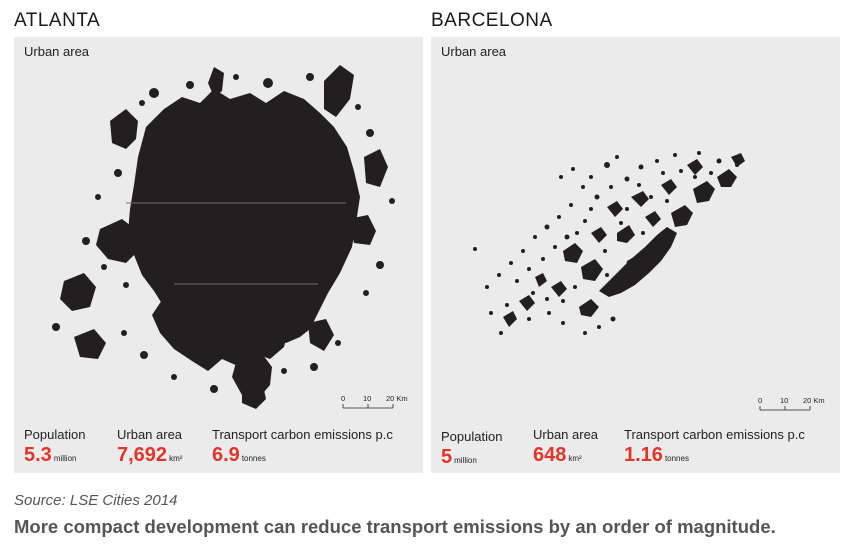 Image resolution: width=857 pixels, height=553 pixels. I want to click on stat-value: 648, so click(550, 455).